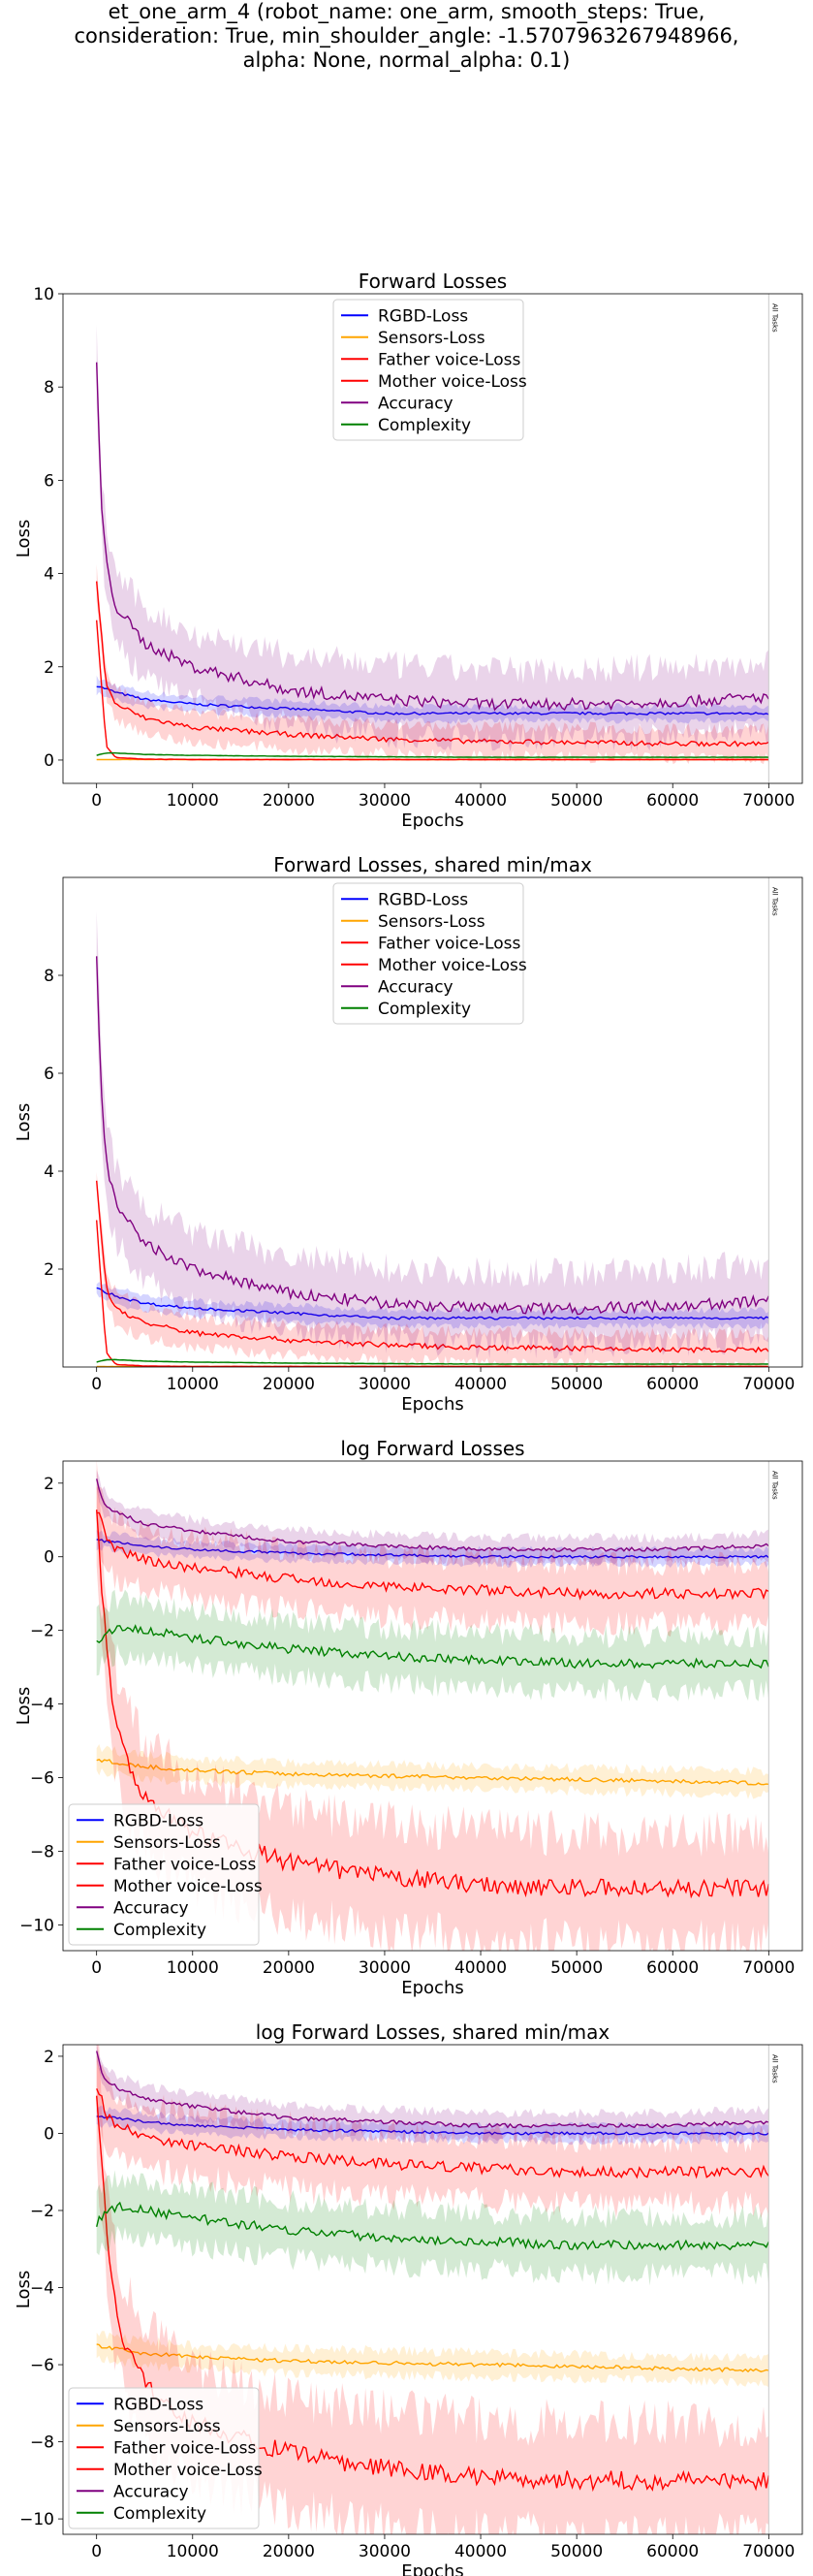  What do you see at coordinates (42, 2289) in the screenshot?
I see `y-tick-label: −4` at bounding box center [42, 2289].